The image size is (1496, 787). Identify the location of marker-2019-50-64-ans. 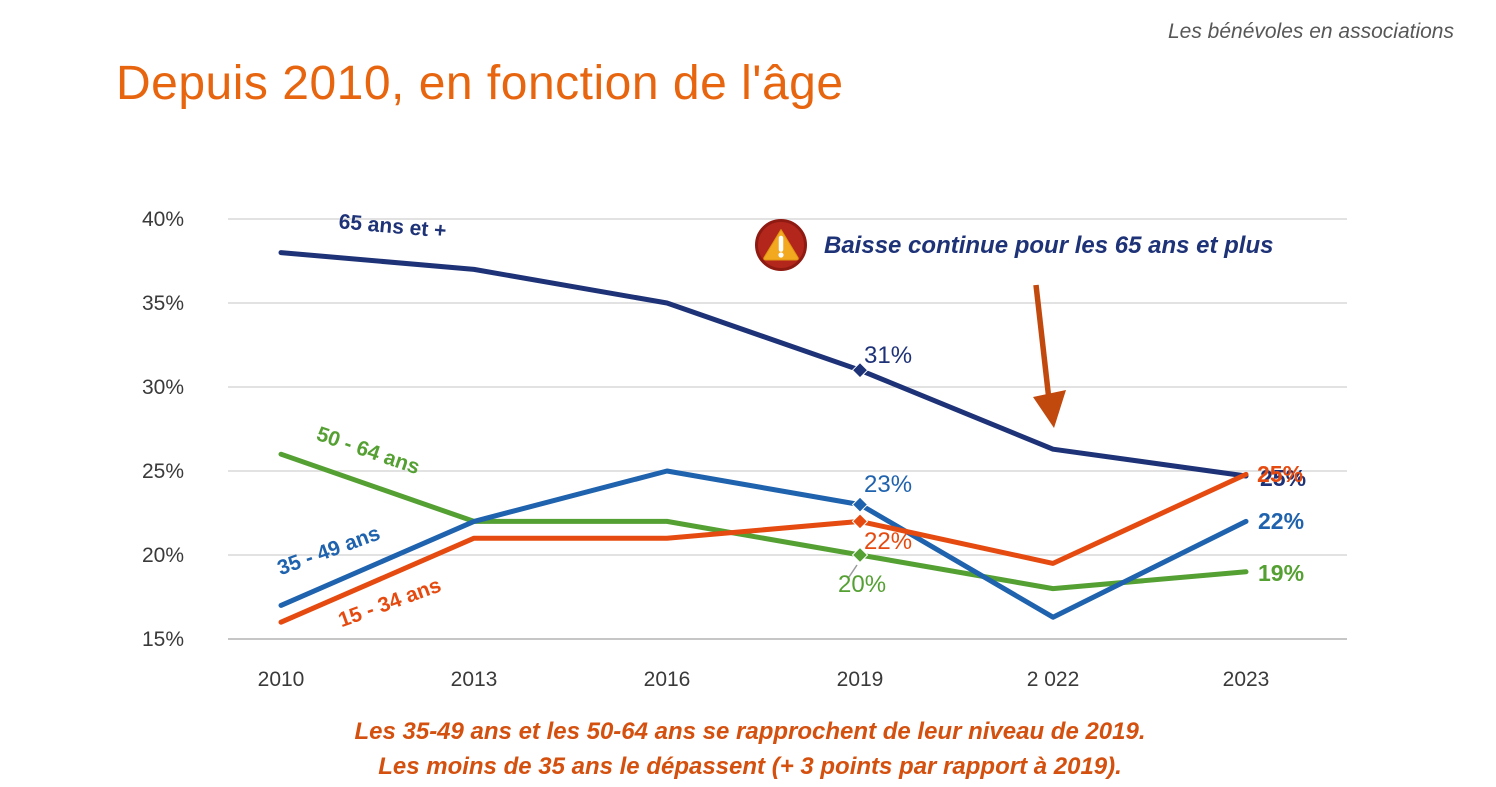
(860, 555).